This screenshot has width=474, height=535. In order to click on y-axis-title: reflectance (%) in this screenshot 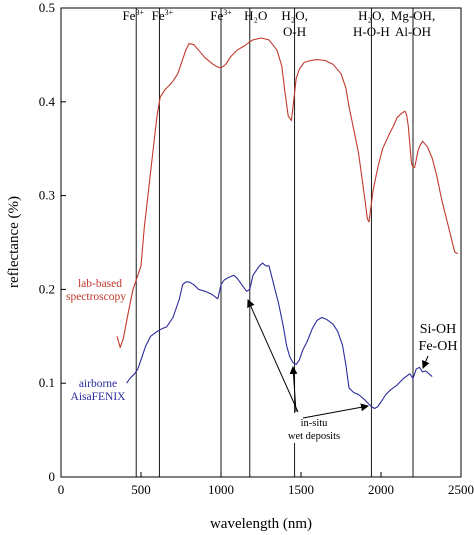, I will do `click(14, 242)`.